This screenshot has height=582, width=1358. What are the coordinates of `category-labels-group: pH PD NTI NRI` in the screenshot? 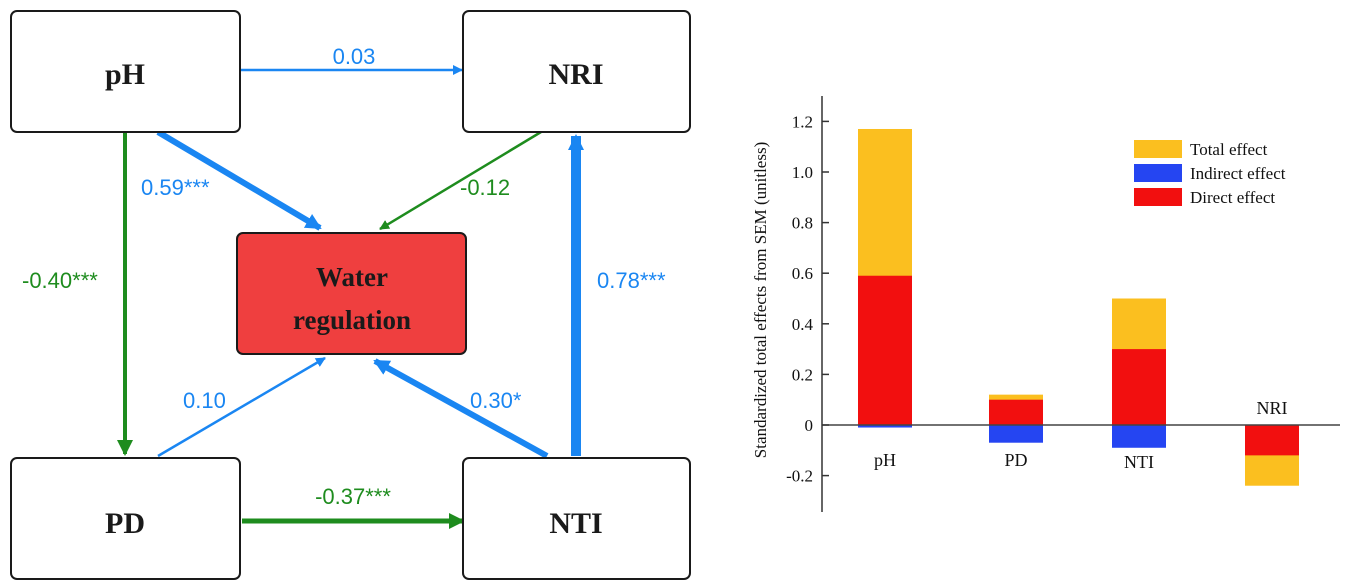 It's located at (1081, 435).